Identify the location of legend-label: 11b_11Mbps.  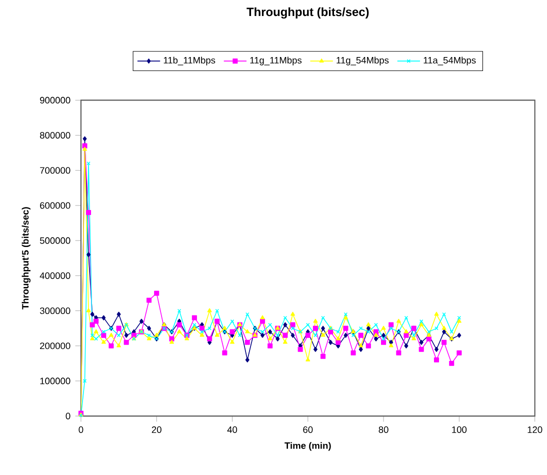
(190, 61).